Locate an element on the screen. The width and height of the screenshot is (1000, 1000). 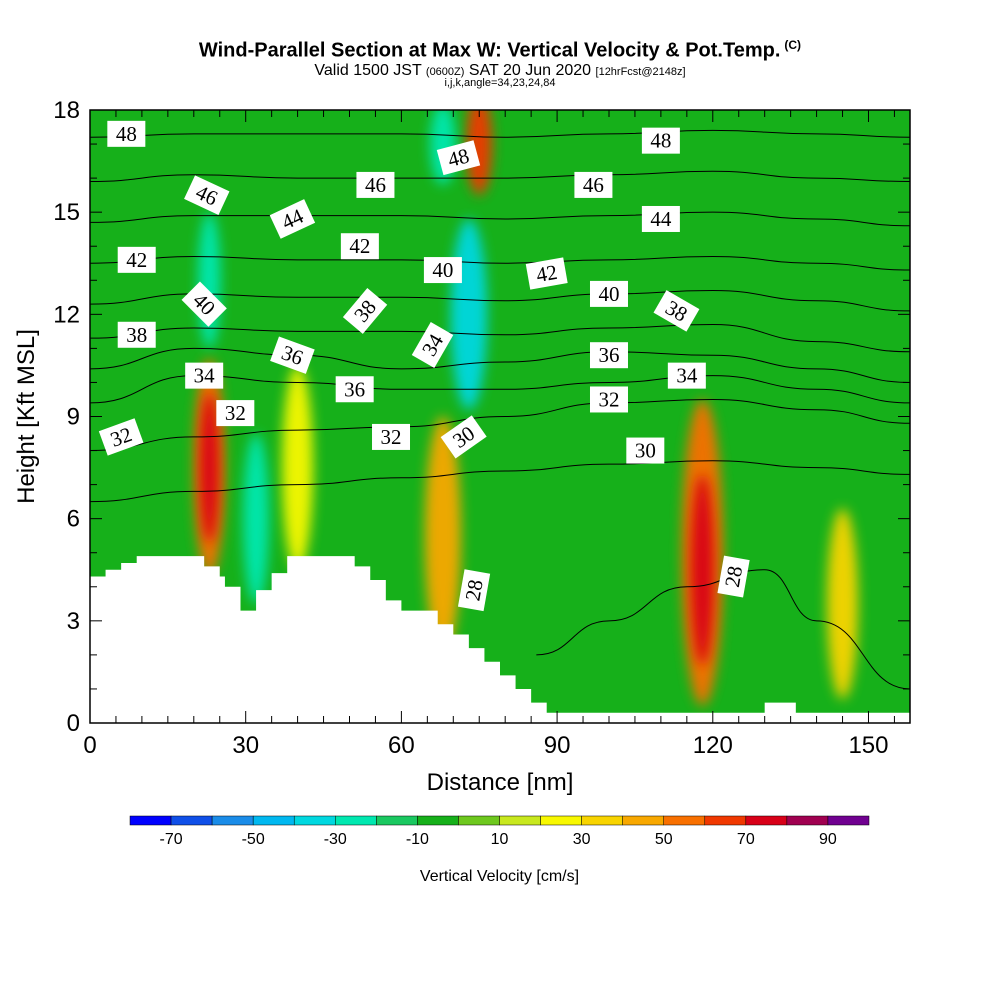
colorbar-tick-label: 70 is located at coordinates (746, 839).